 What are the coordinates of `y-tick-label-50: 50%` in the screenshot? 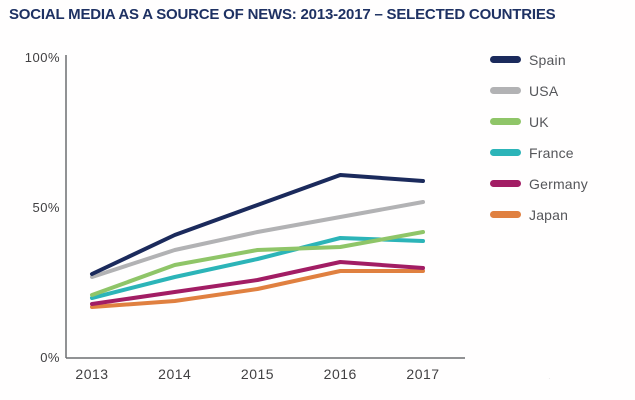 It's located at (46, 207).